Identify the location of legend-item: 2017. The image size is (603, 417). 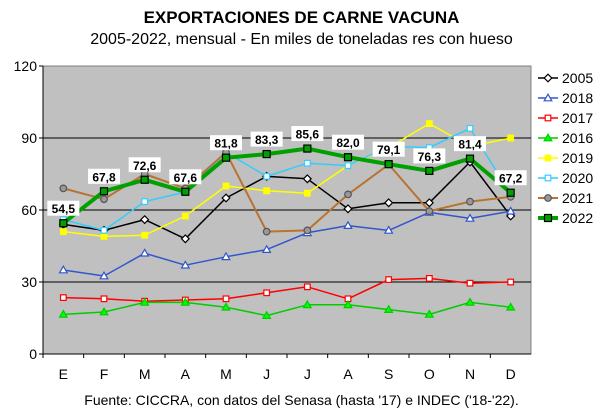
(565, 118).